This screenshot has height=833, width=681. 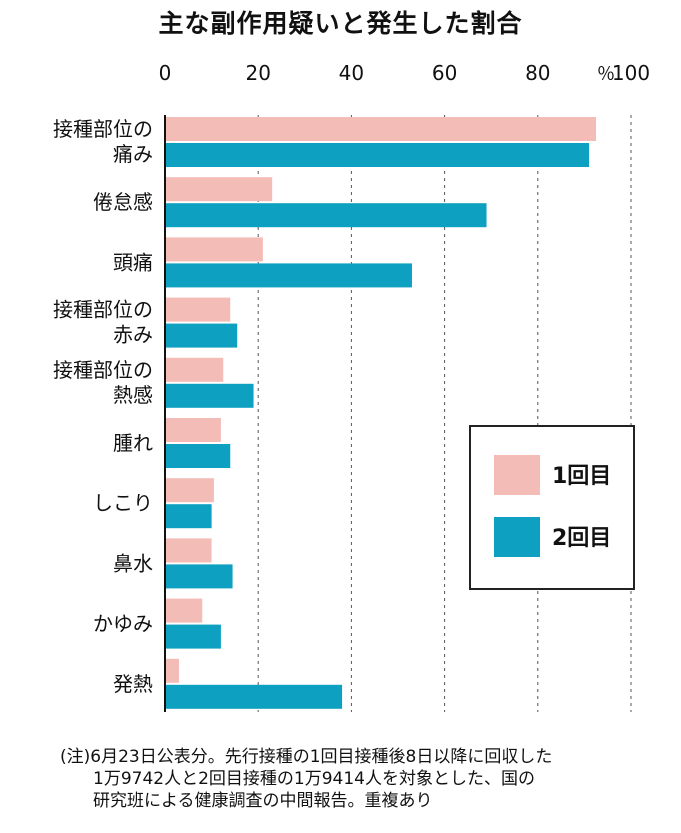 I want to click on category-label: 接種部位の赤み, so click(x=103, y=322).